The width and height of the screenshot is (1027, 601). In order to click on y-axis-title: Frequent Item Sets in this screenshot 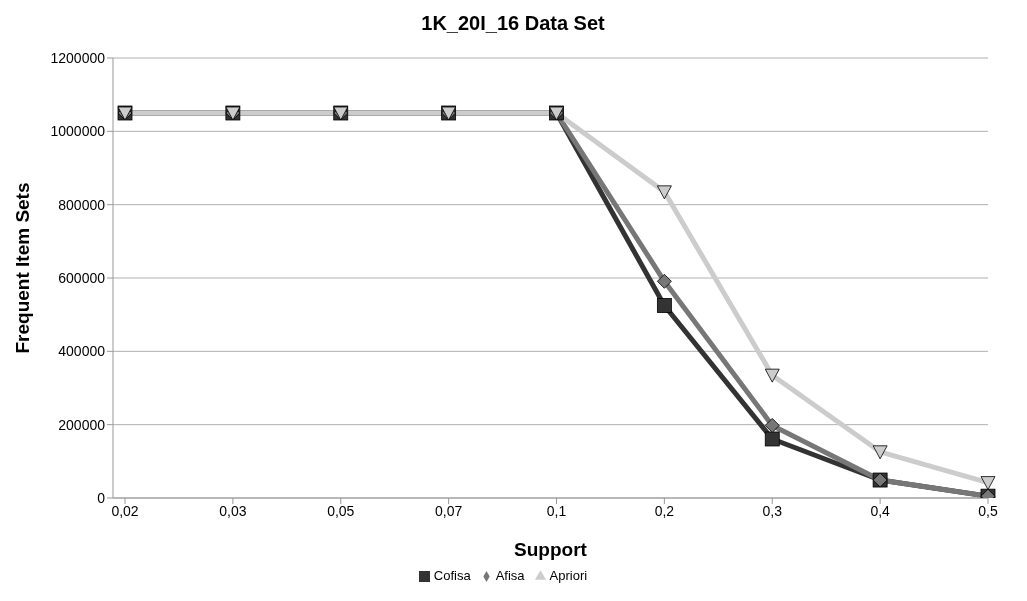, I will do `click(23, 268)`.